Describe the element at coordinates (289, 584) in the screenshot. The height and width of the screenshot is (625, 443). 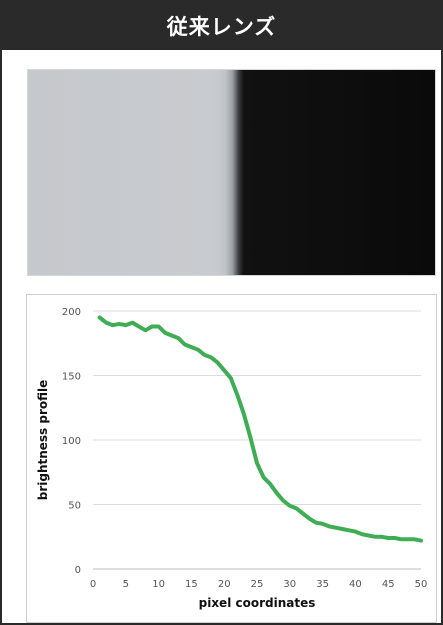
I see `x-tick-label: 30` at that location.